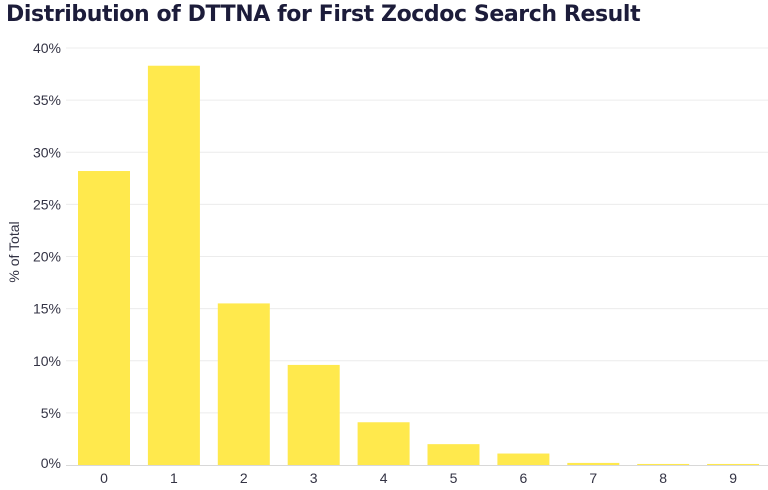  I want to click on y-tick-label: 20%, so click(47, 257).